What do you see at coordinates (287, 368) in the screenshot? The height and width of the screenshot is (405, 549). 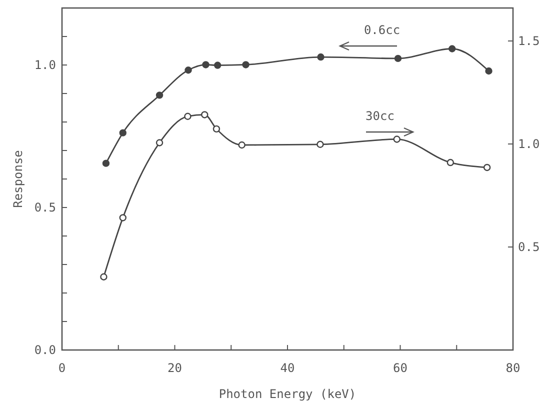 I see `x-tick-label: 40` at bounding box center [287, 368].